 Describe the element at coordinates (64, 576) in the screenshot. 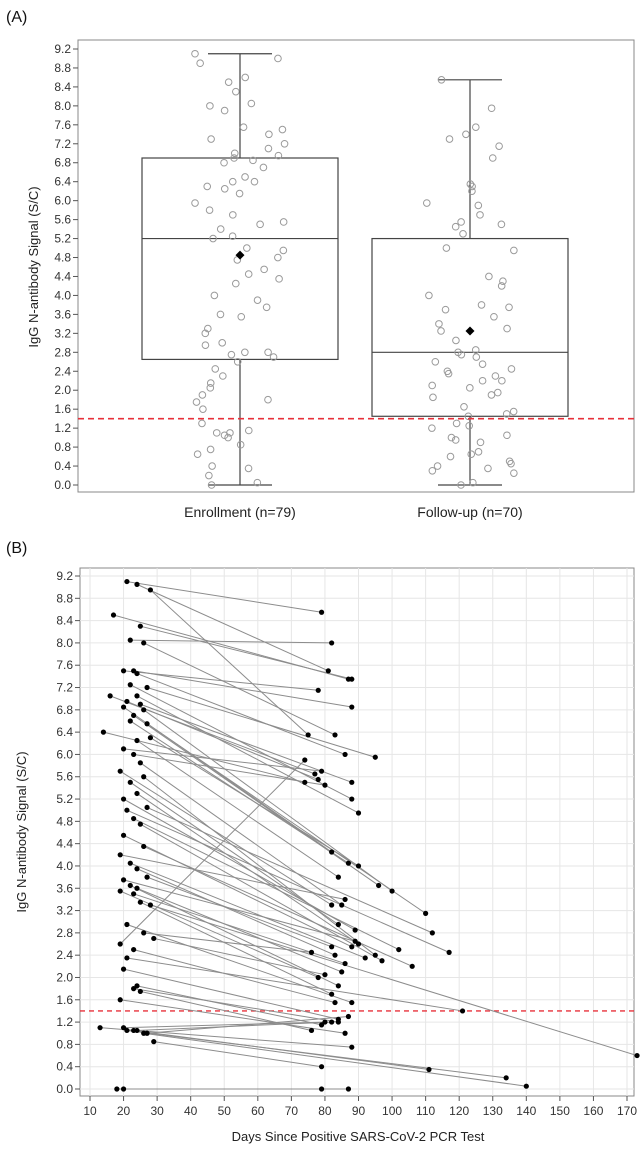

I see `panel-b-y-tick-label: 9.2` at that location.